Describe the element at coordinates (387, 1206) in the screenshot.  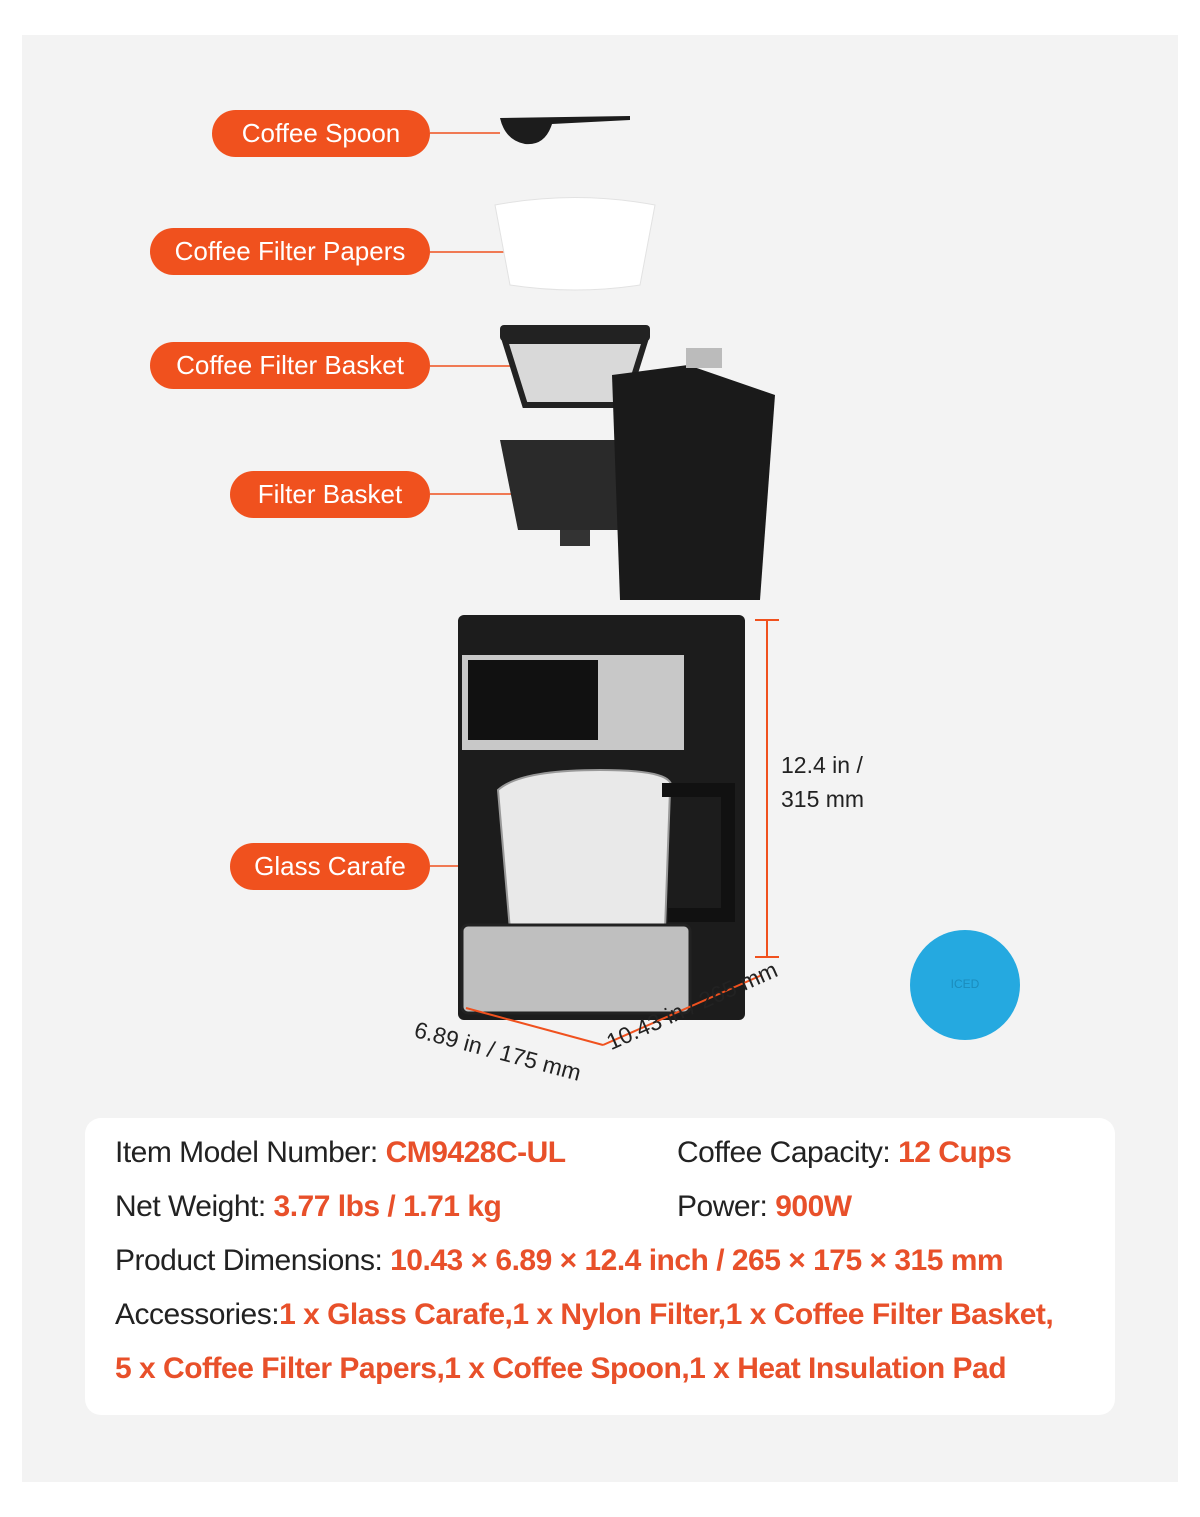
I see `spec-value: 3.77 lbs / 1.71 kg` at that location.